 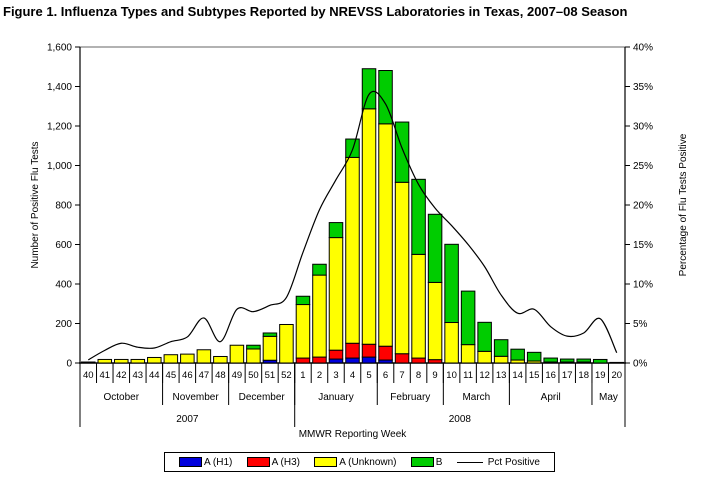 I want to click on legend-item-a-h1: A (H1), so click(x=205, y=462).